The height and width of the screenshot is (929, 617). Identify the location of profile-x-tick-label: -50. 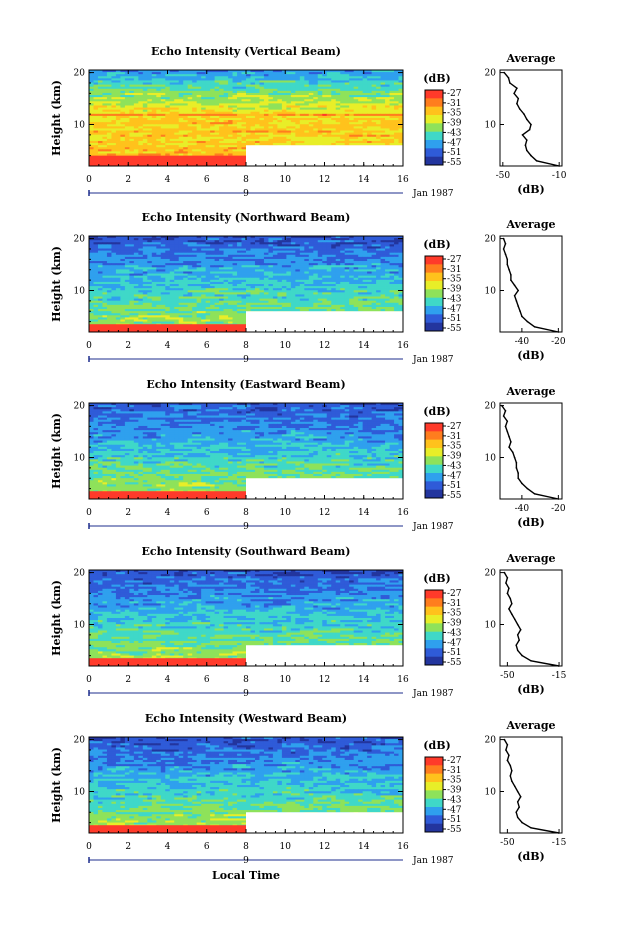
(503, 176).